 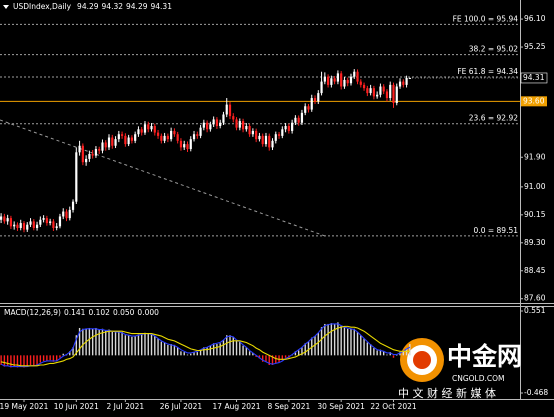 What do you see at coordinates (288, 406) in the screenshot?
I see `x-tick-label: 8 Sep 2021` at bounding box center [288, 406].